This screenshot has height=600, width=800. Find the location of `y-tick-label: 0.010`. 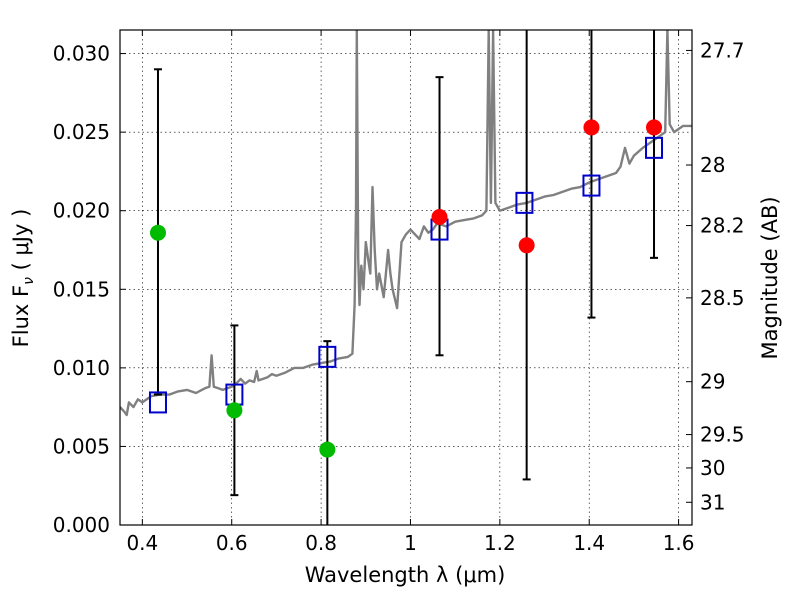

y-tick-label: 0.010 is located at coordinates (81, 368).